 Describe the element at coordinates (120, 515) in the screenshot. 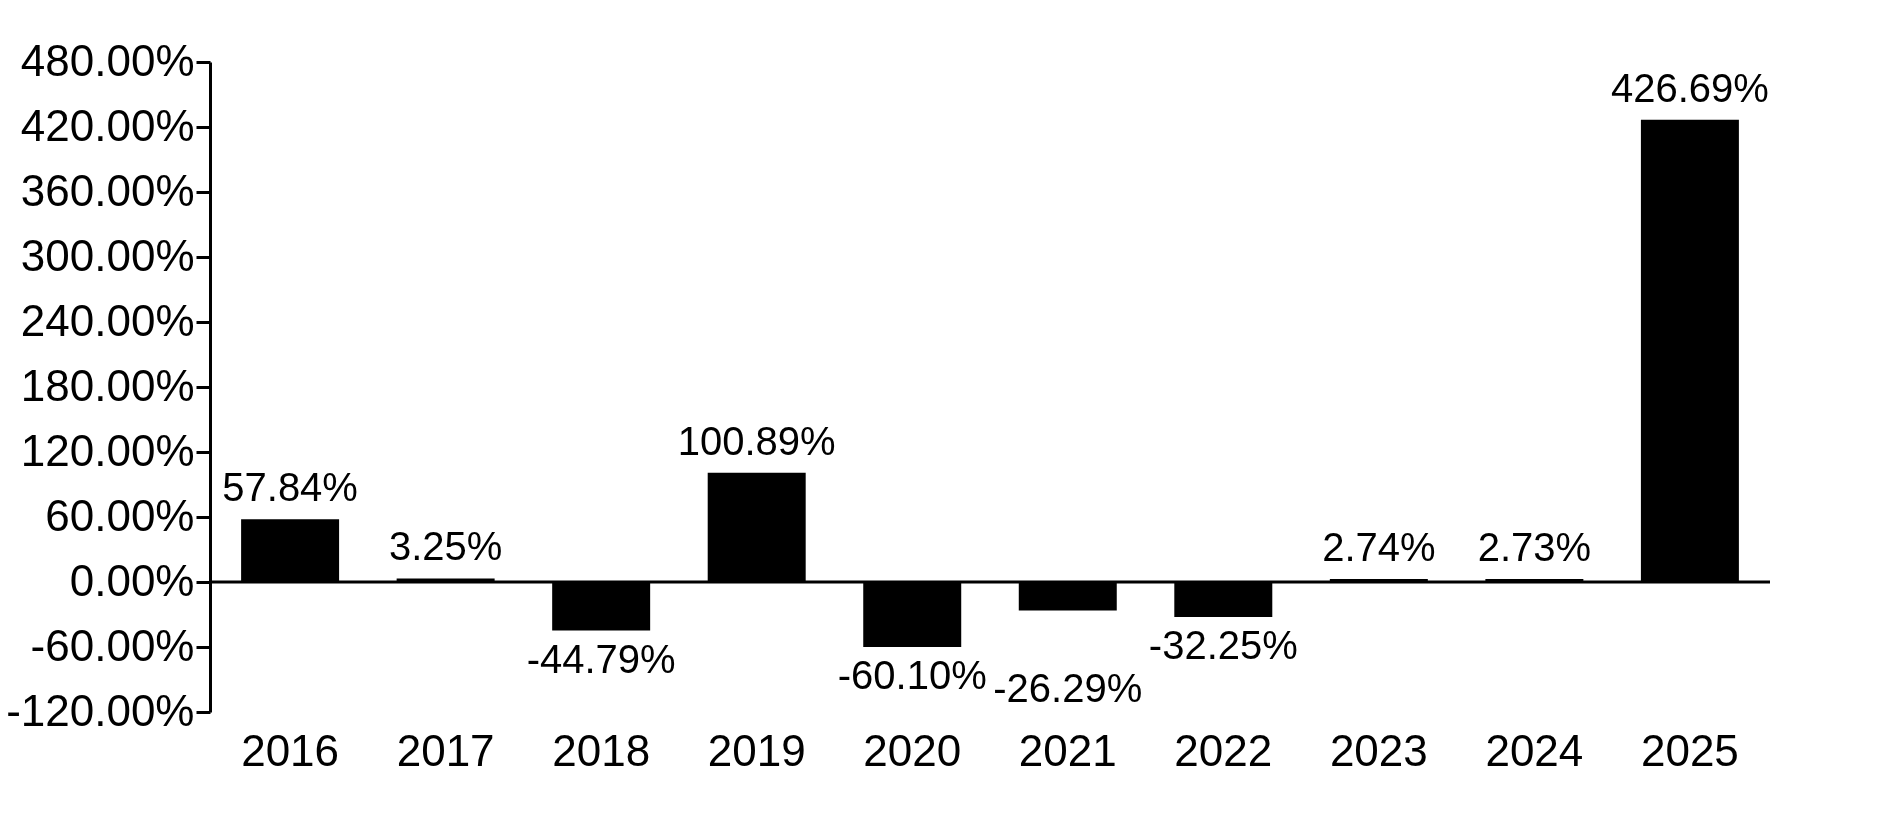

I see `y-tick-label: 60.00%` at that location.